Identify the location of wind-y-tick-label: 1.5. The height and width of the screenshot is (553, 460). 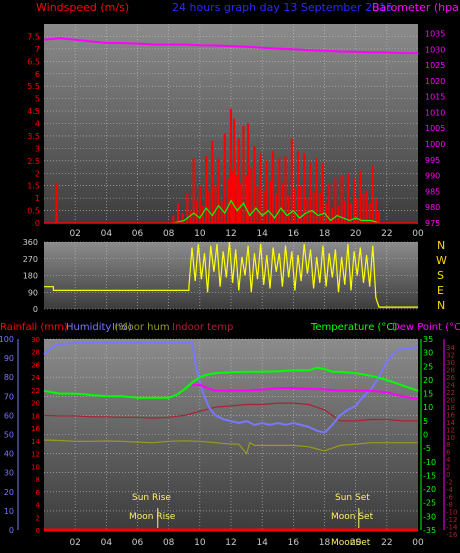
(33, 186).